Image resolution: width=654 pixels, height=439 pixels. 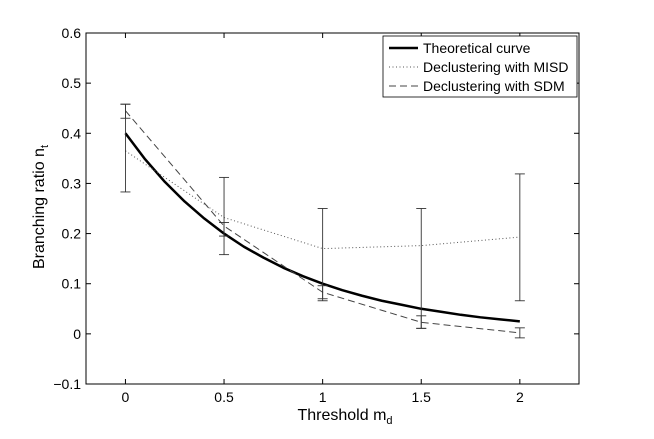 I want to click on legend-label-theoretical: Theoretical curve, so click(x=477, y=48).